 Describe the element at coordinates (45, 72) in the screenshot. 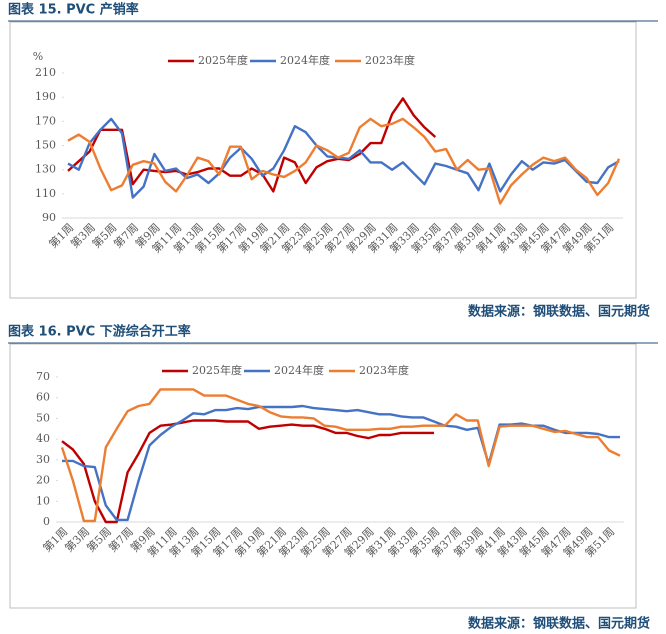

I see `y-tick-label: 210` at that location.